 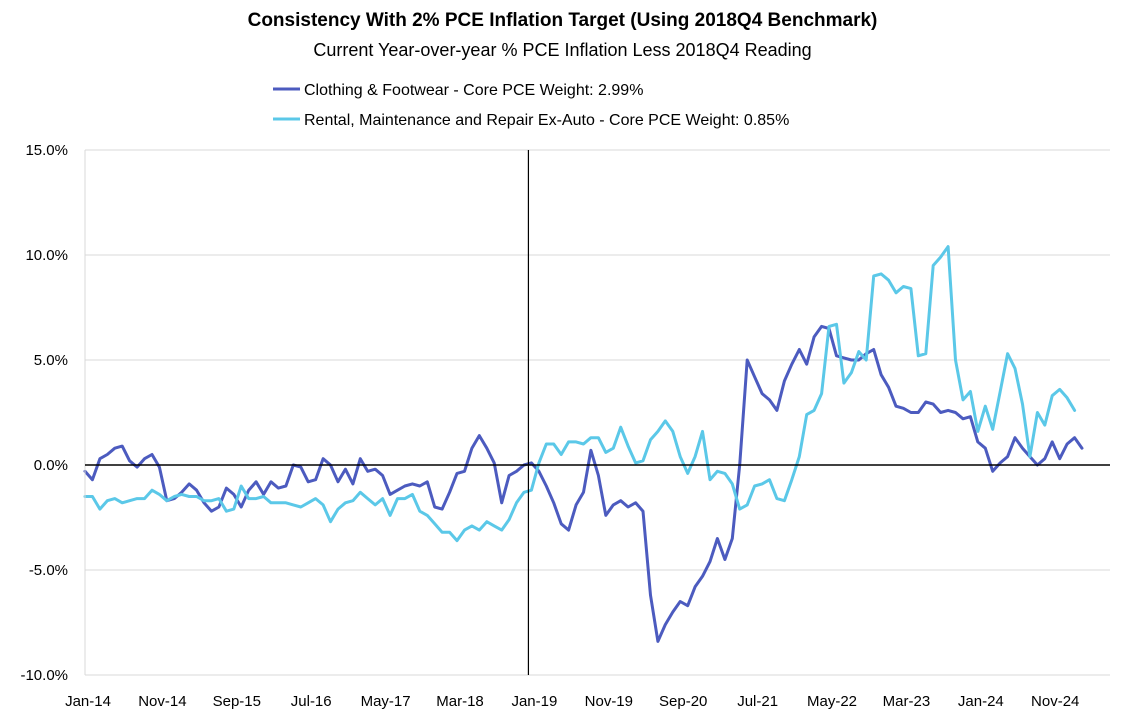 What do you see at coordinates (88, 701) in the screenshot?
I see `x-tick-label: Jan-14` at bounding box center [88, 701].